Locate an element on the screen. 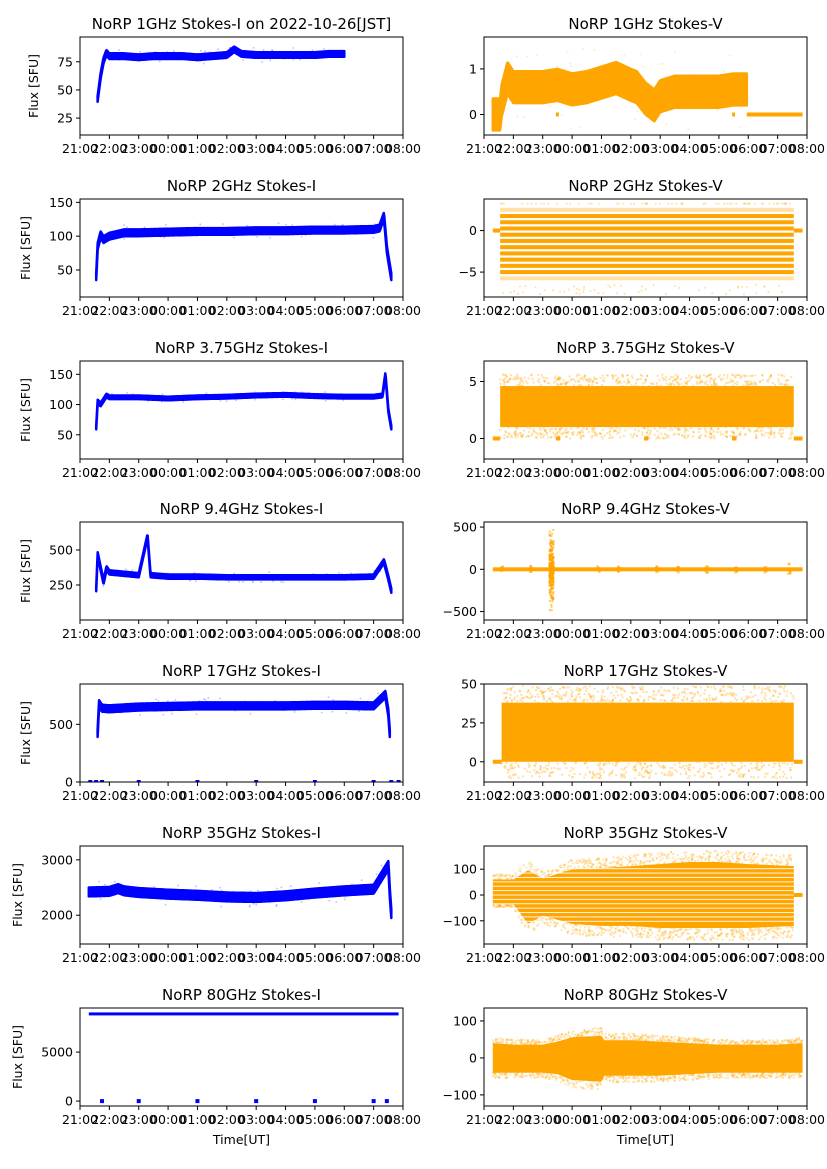 The image size is (827, 1169). x-tick-label: 23:00 is located at coordinates (139, 148).